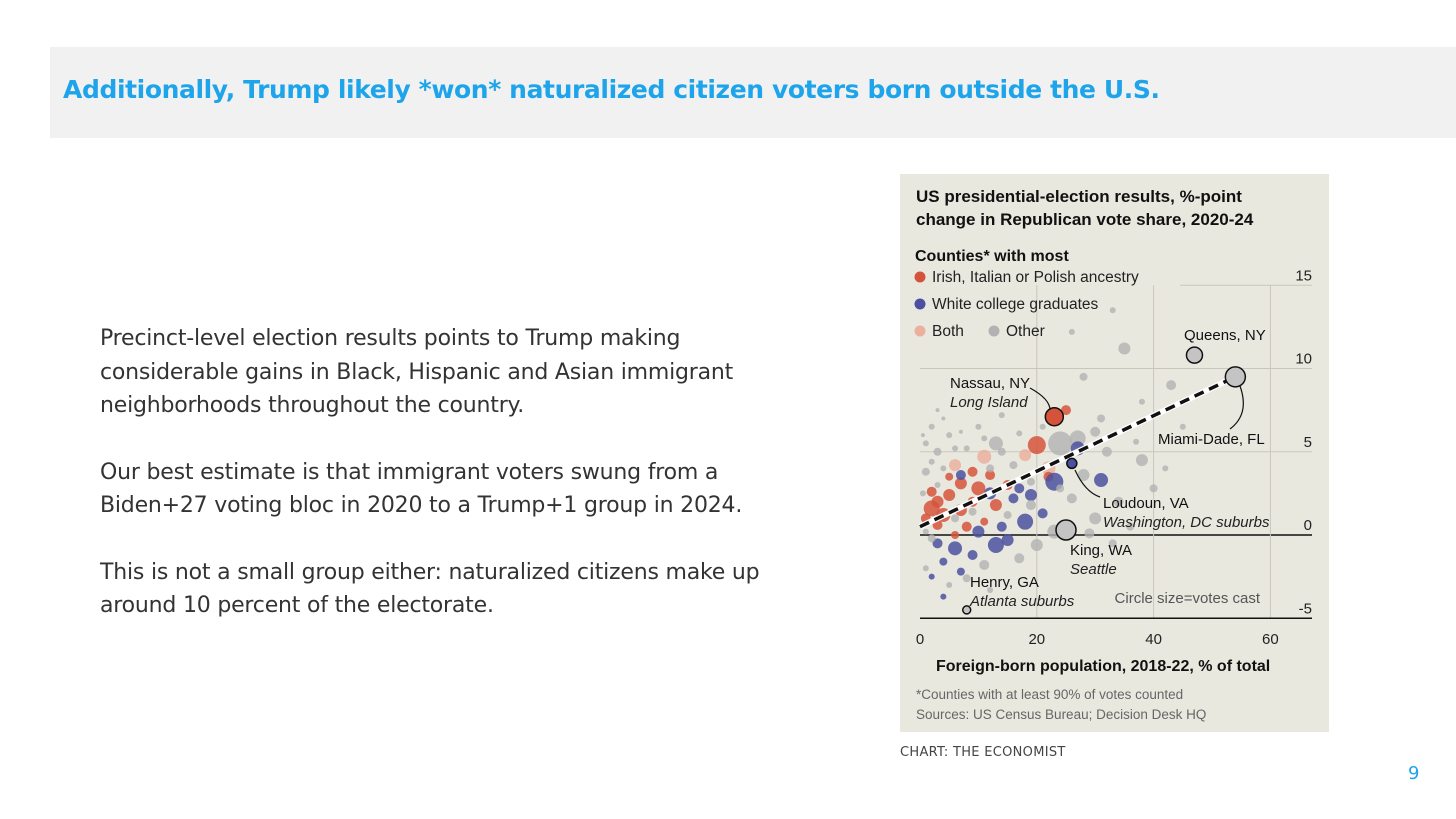  Describe the element at coordinates (1087, 483) in the screenshot. I see `leader-line` at that location.